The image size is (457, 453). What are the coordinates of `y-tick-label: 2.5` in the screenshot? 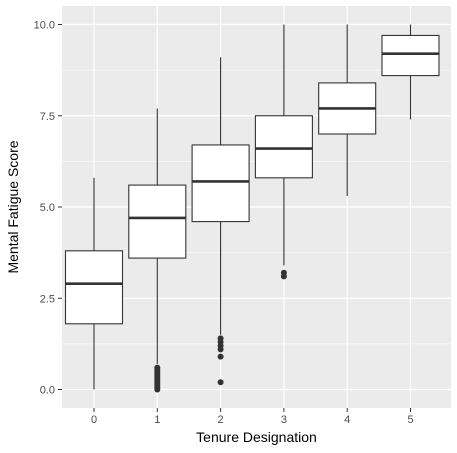 It's located at (47, 299).